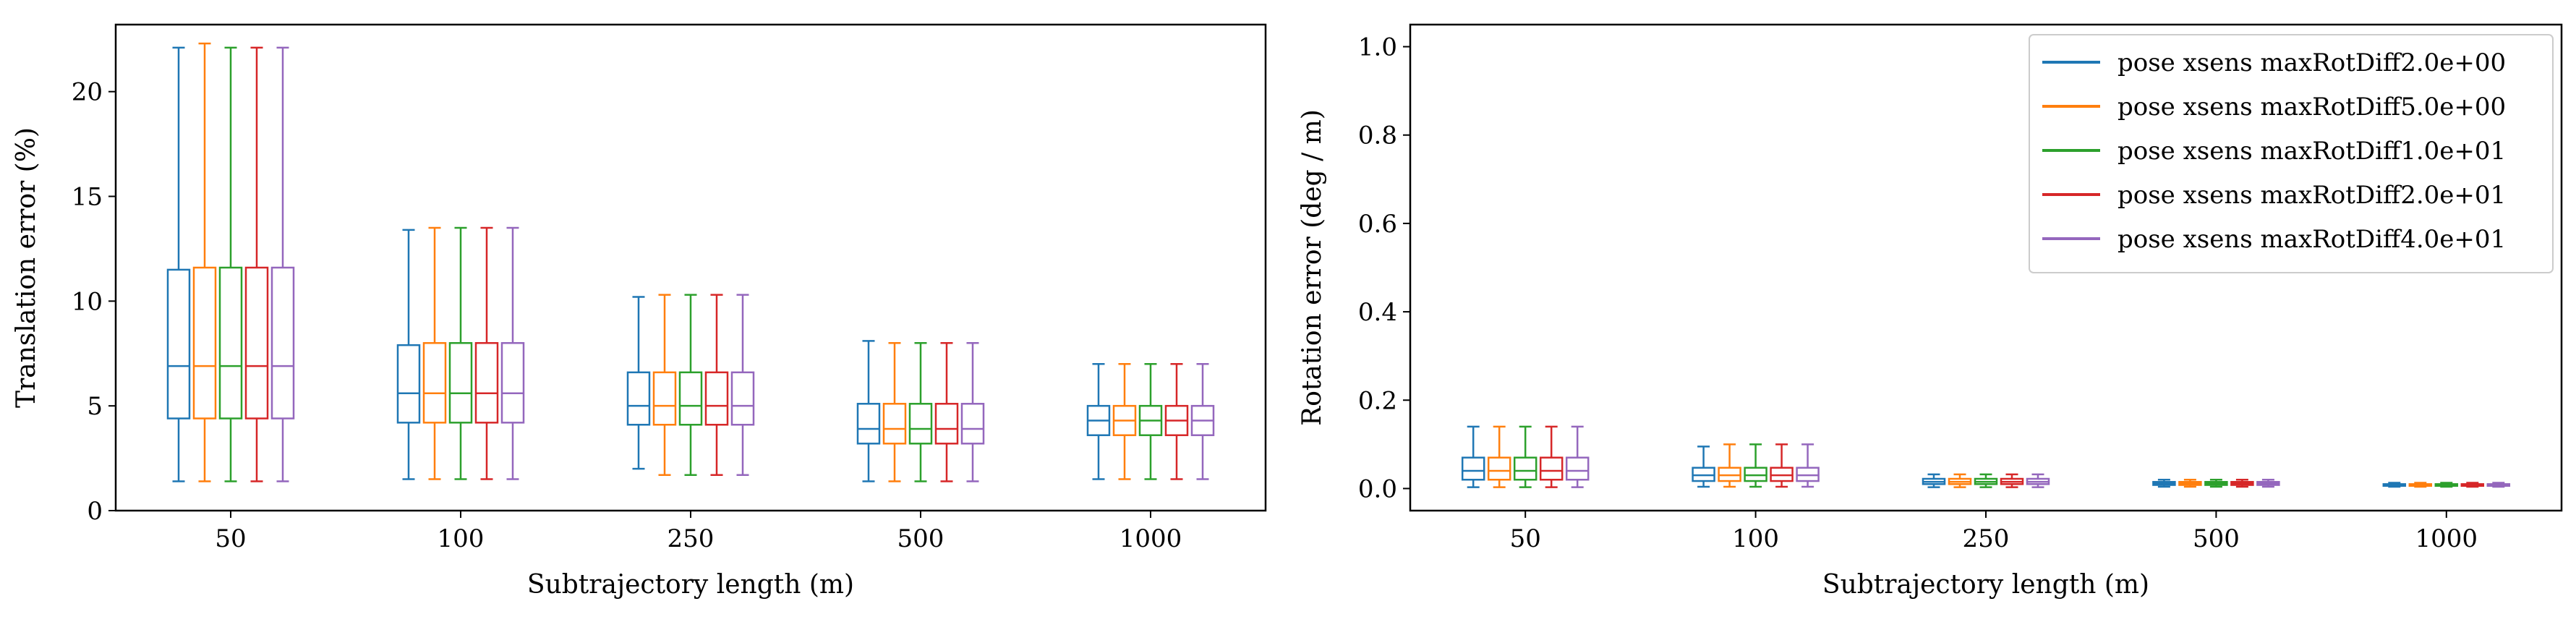  Describe the element at coordinates (2311, 107) in the screenshot. I see `legend-label: pose xsens maxRotDiff5.0e+00` at that location.